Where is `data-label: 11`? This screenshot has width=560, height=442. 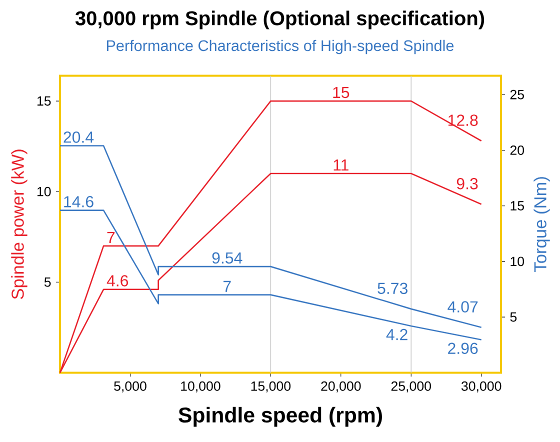 data-label: 11 is located at coordinates (341, 165).